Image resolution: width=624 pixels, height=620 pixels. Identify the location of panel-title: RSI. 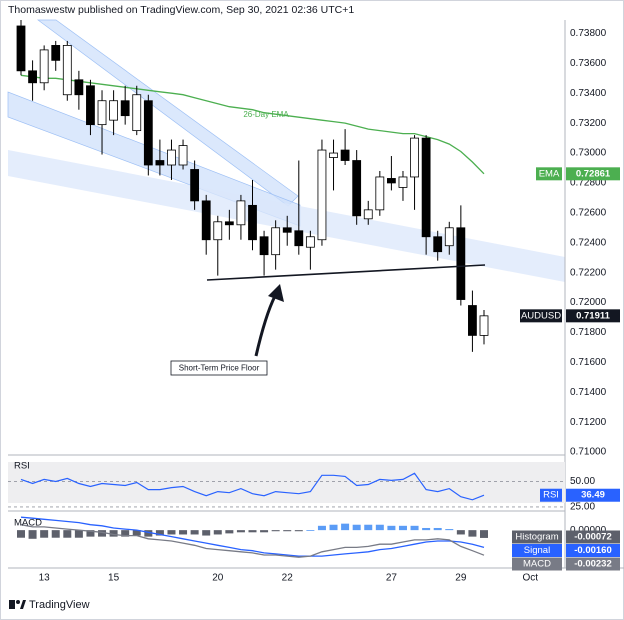
(22, 466).